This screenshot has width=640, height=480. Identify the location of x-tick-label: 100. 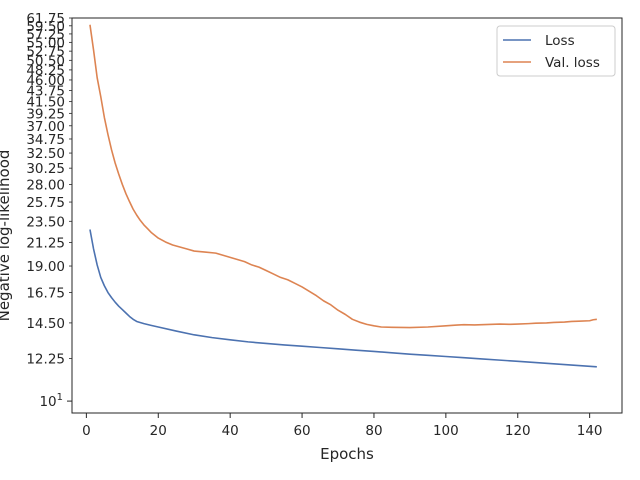
(446, 431).